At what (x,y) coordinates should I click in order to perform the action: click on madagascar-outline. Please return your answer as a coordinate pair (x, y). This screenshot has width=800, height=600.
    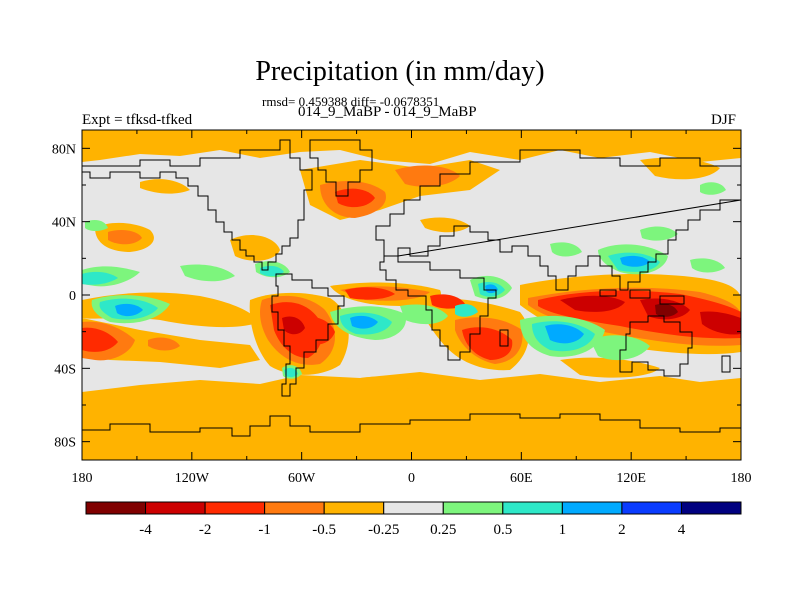
    Looking at the image, I should click on (504, 338).